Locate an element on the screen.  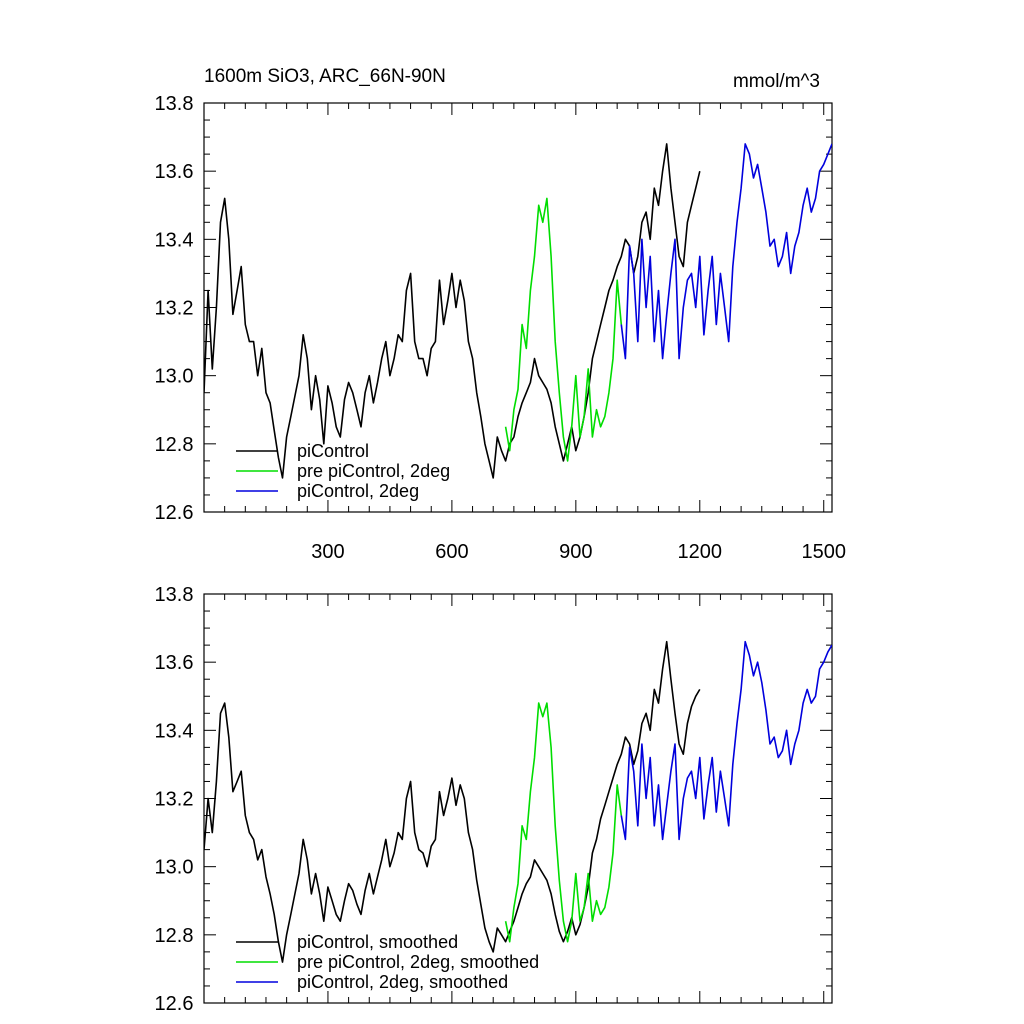
legend-label: piControl, 2deg, smoothed is located at coordinates (402, 982).